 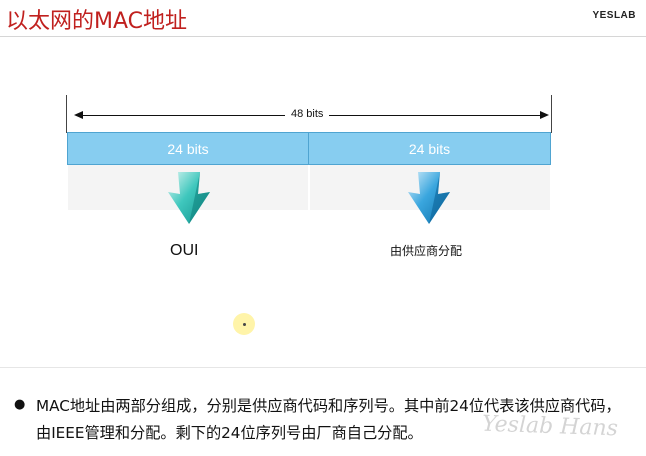 I want to click on page-title: 以太网的MAC地址, so click(x=97, y=21).